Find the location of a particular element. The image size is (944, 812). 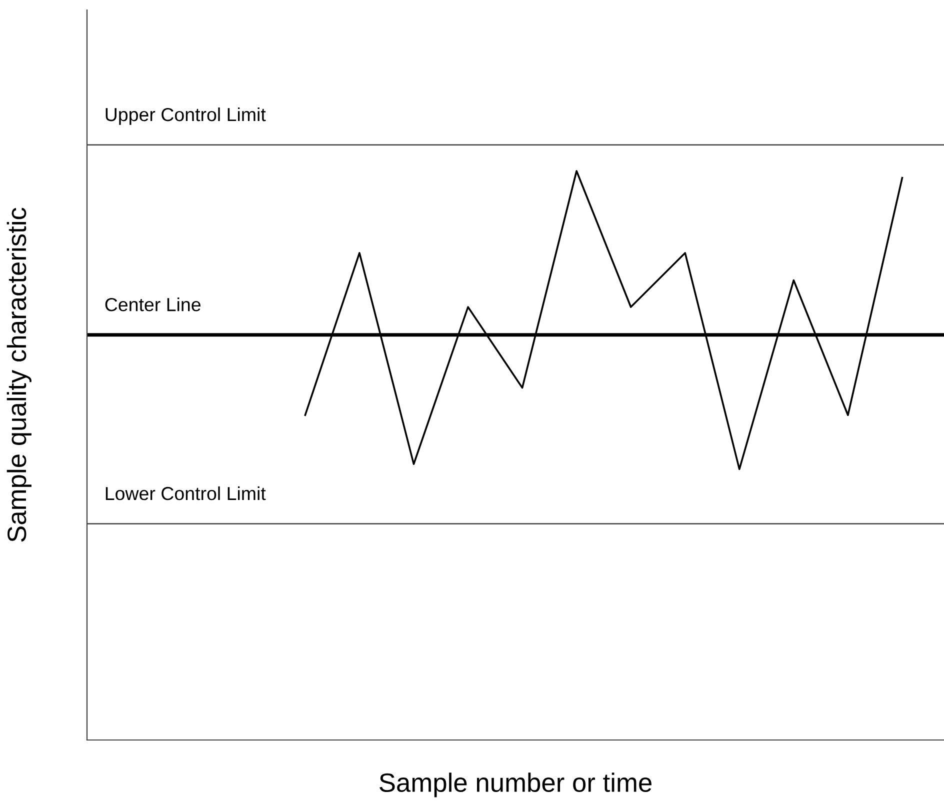

ref-line-label: Lower Control Limit is located at coordinates (186, 493).